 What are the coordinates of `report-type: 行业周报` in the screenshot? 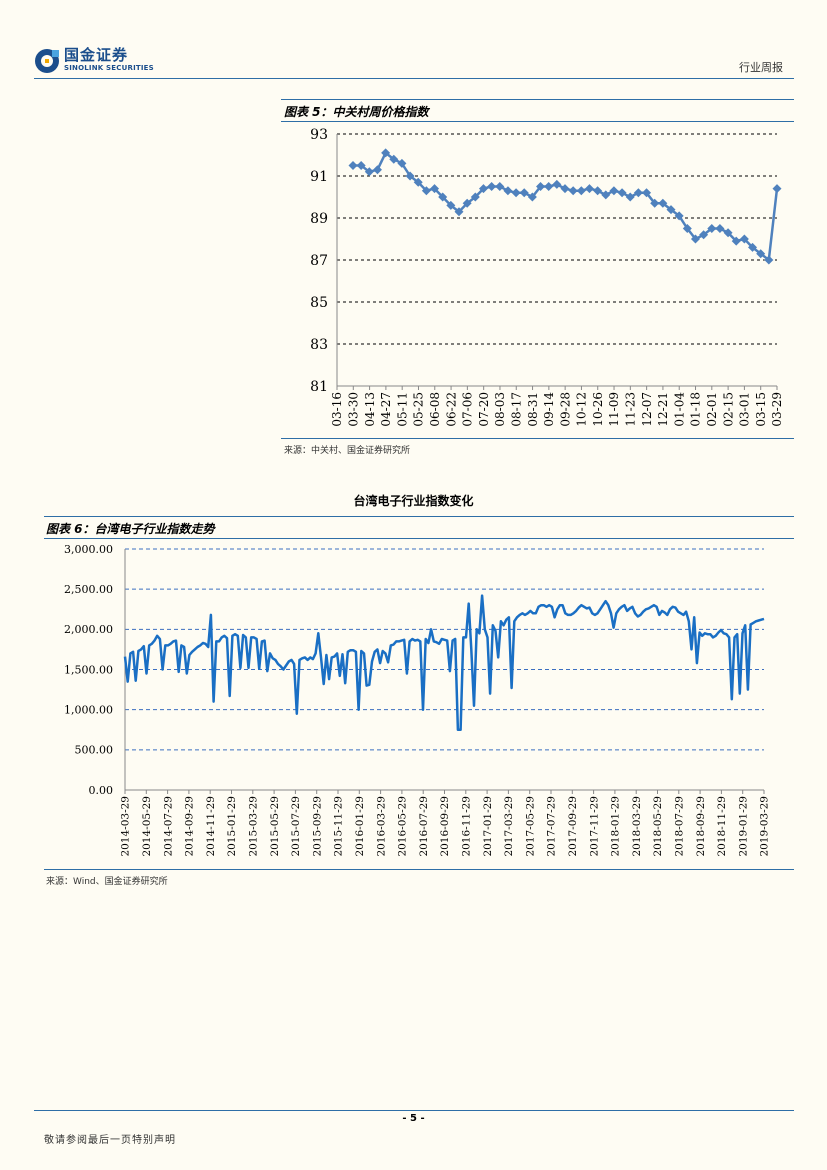 It's located at (761, 67).